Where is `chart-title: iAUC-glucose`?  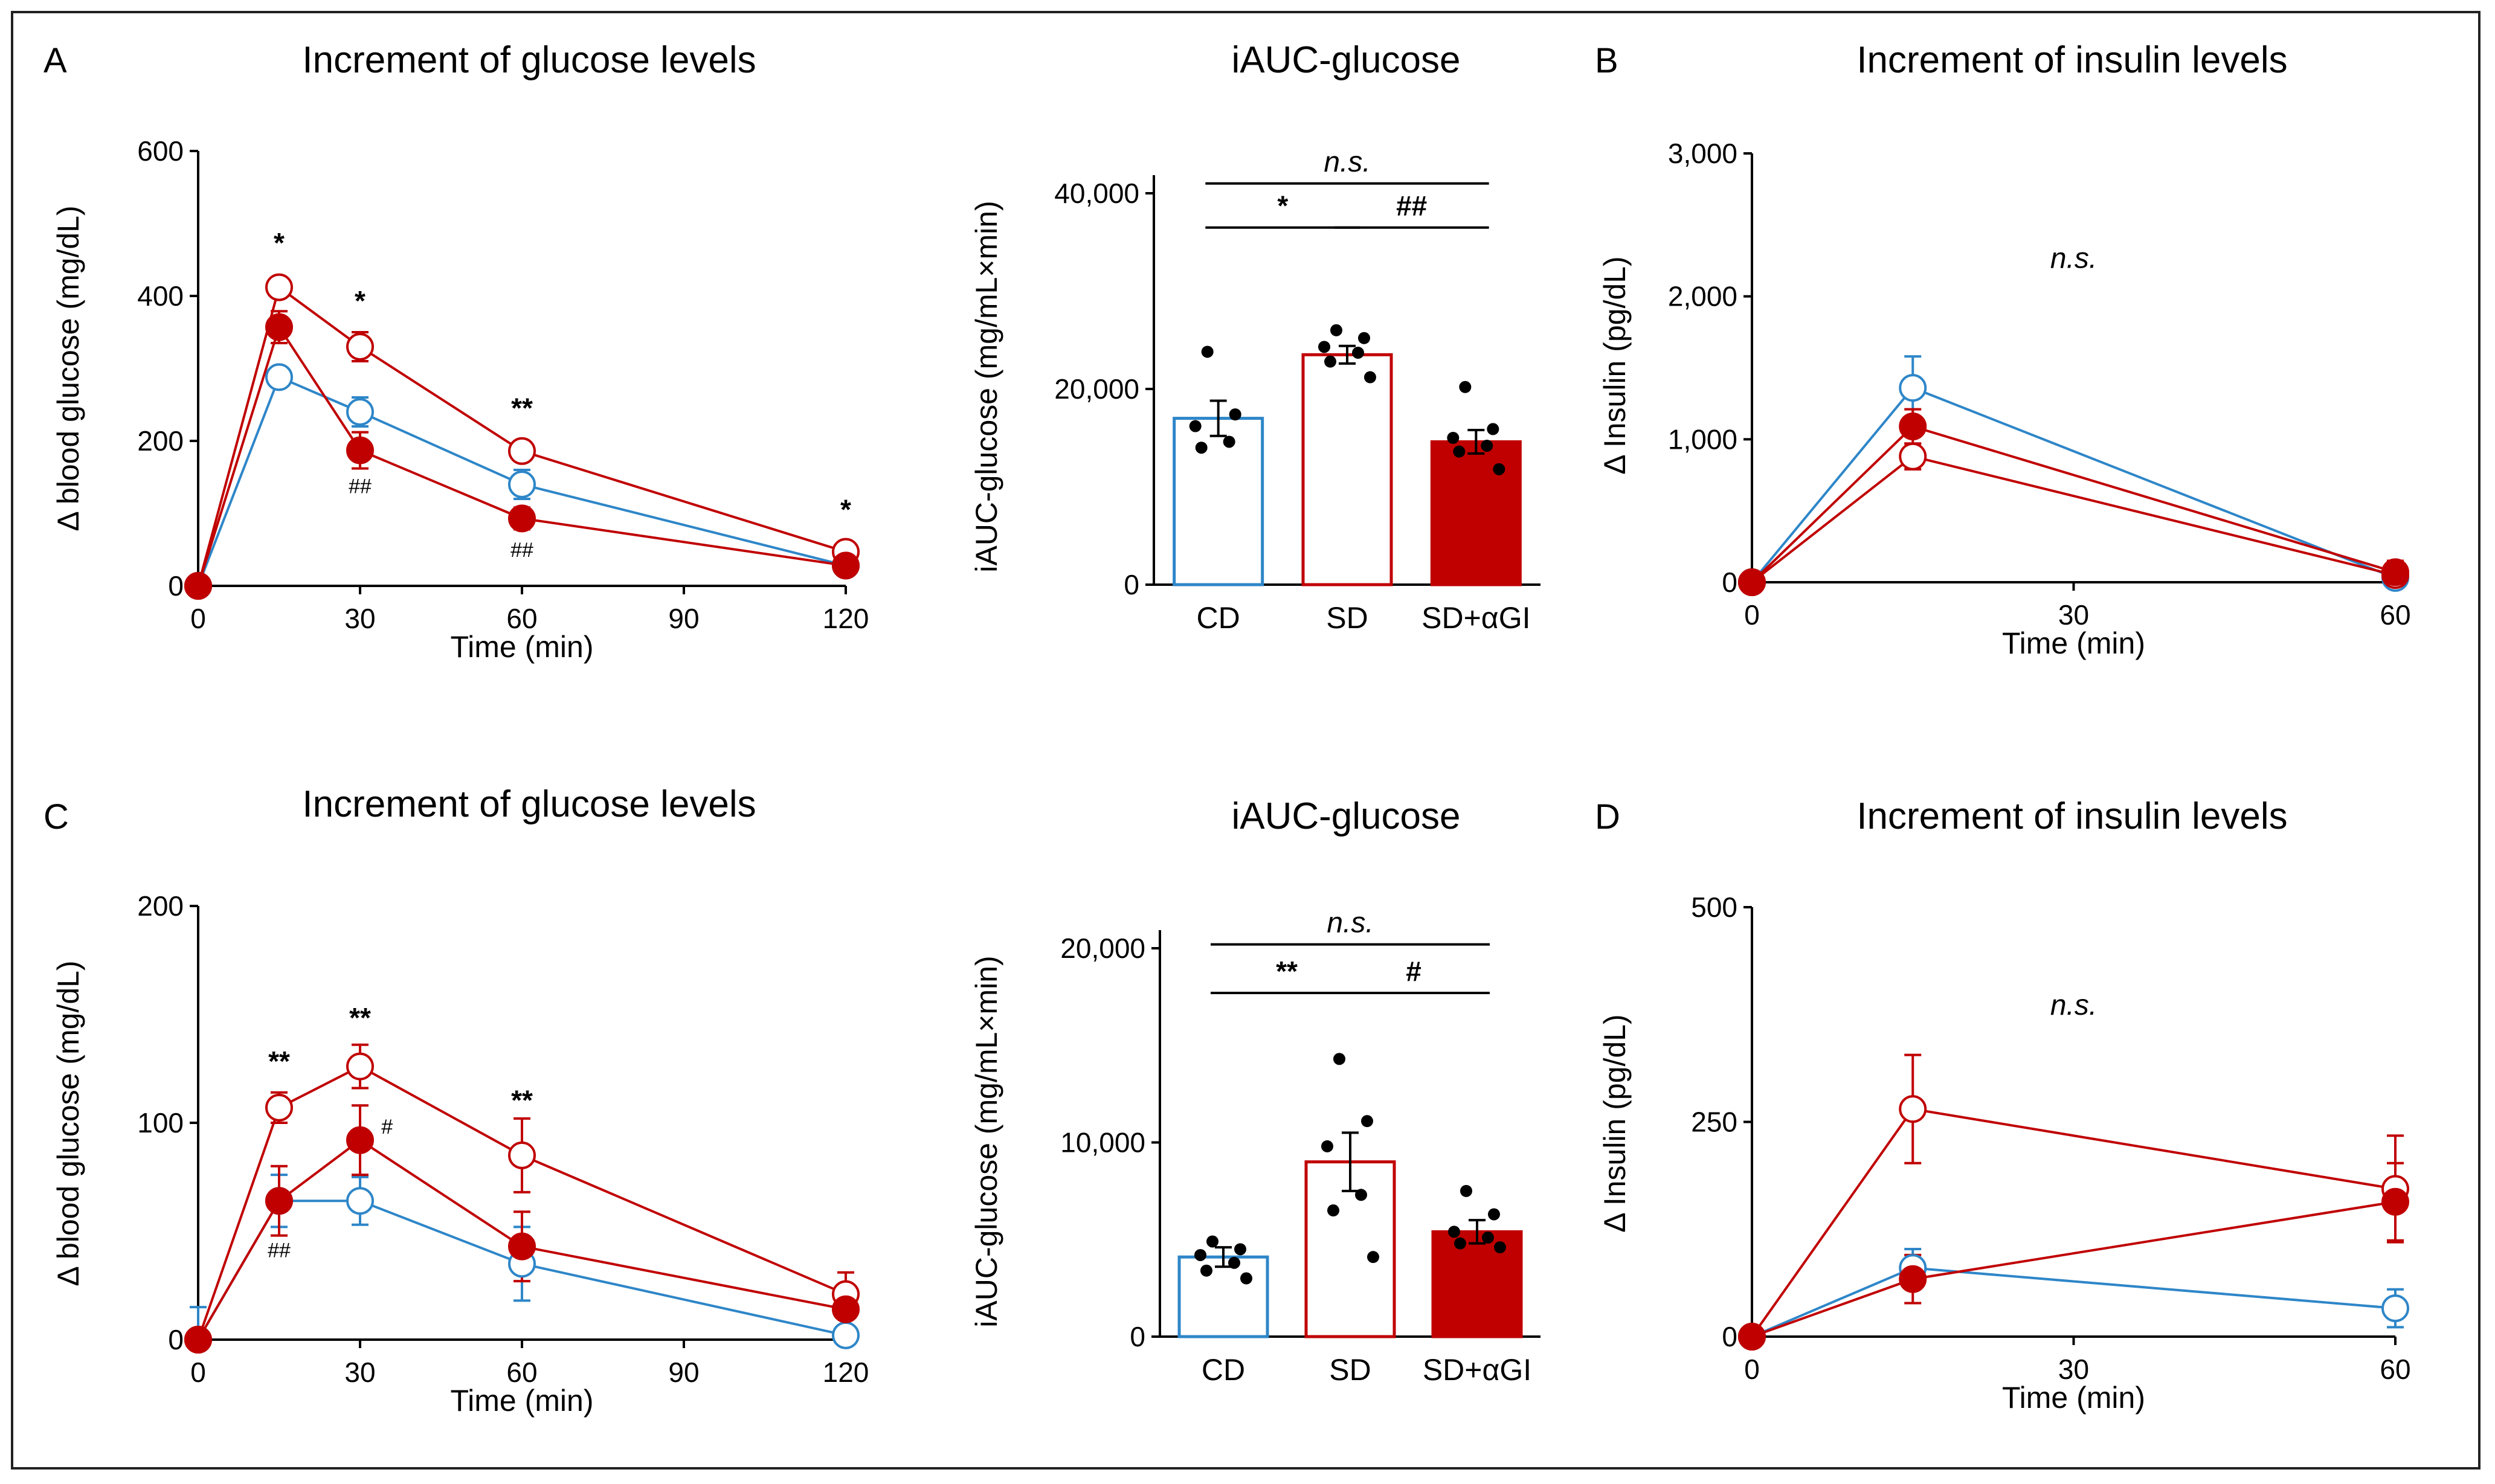
chart-title: iAUC-glucose is located at coordinates (1346, 60).